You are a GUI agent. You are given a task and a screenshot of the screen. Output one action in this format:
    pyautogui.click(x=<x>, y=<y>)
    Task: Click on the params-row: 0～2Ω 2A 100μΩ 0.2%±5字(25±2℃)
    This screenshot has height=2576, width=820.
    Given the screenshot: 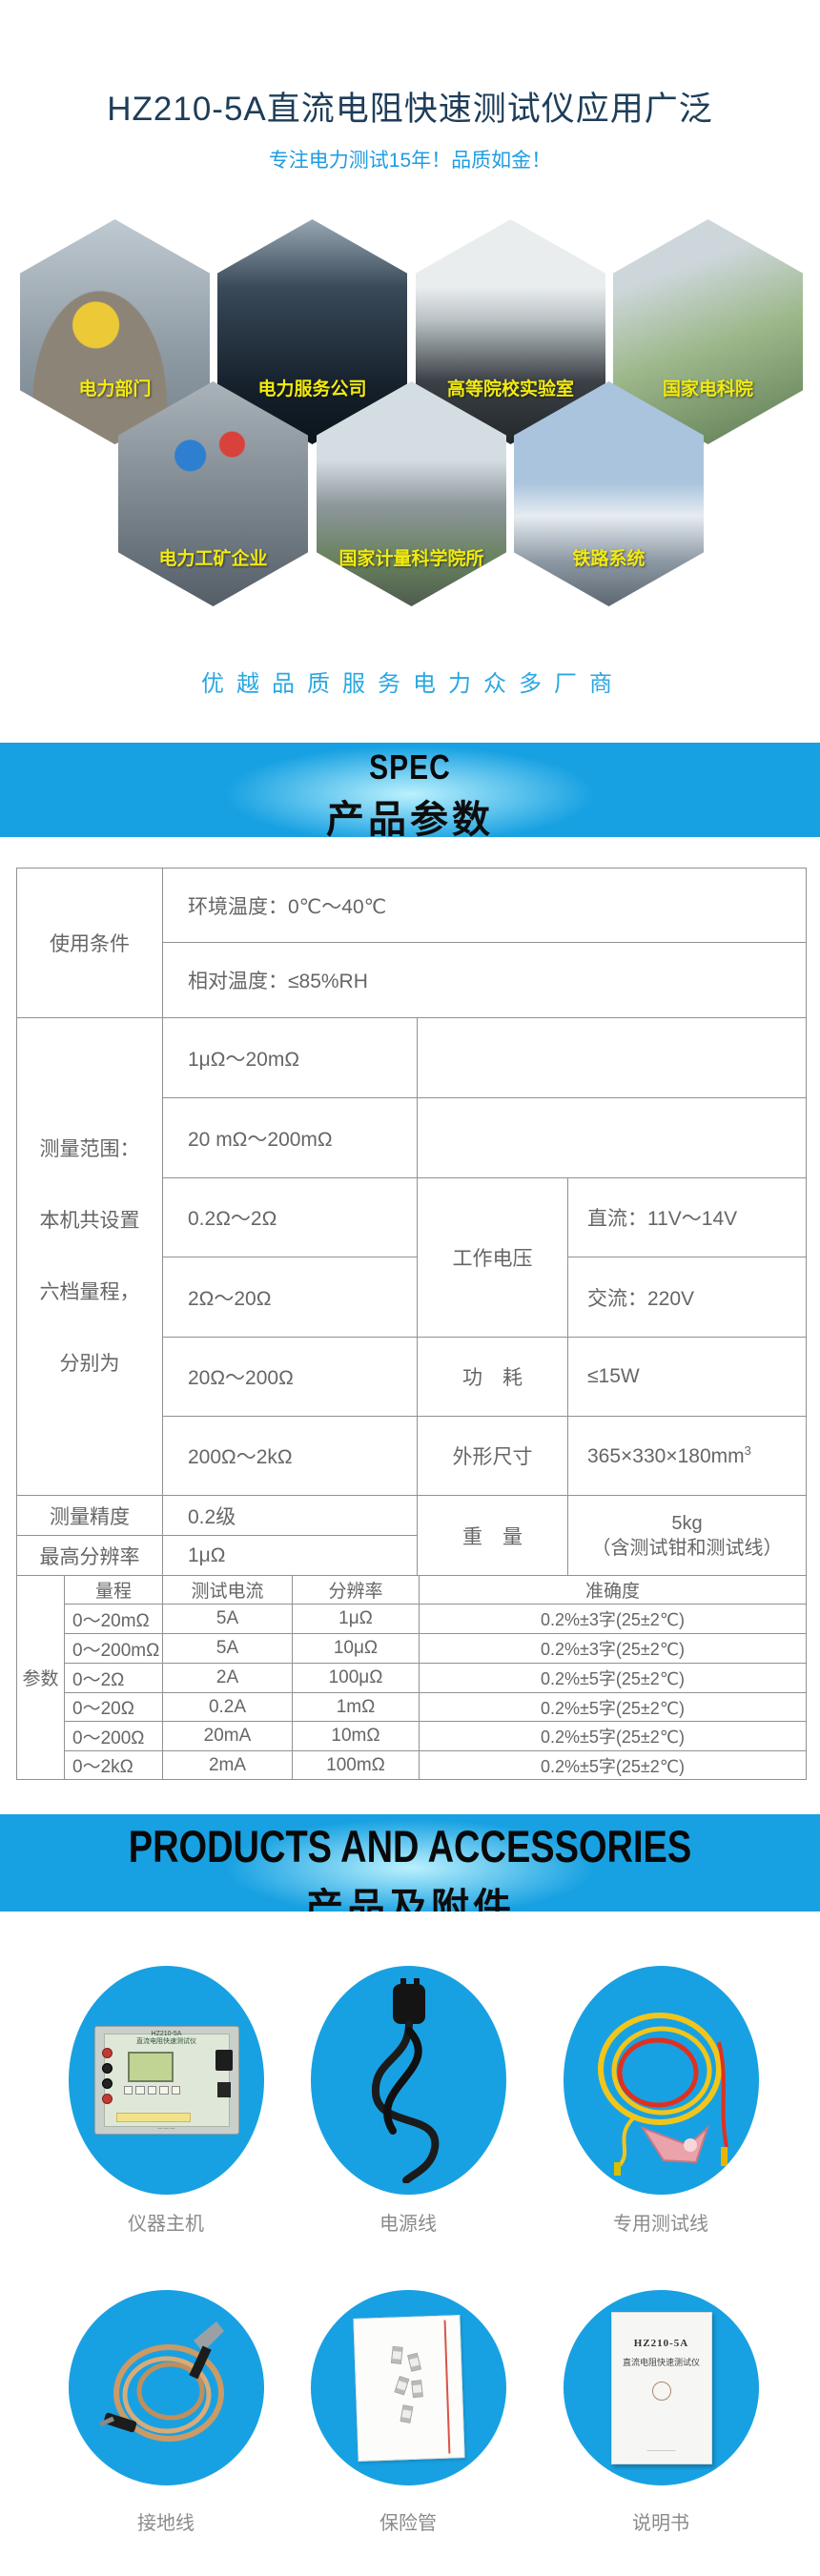 What is the action you would take?
    pyautogui.click(x=412, y=1678)
    